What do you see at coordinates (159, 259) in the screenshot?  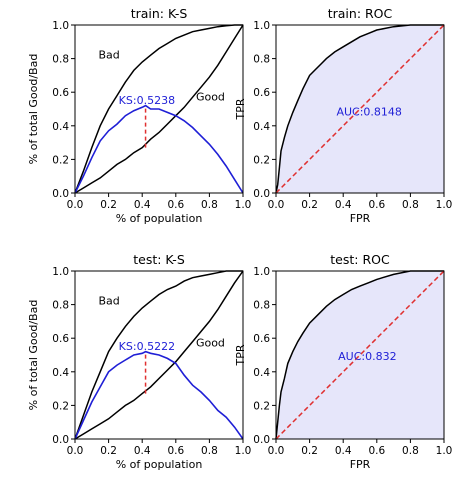 I see `chart-title: test: K-S` at bounding box center [159, 259].